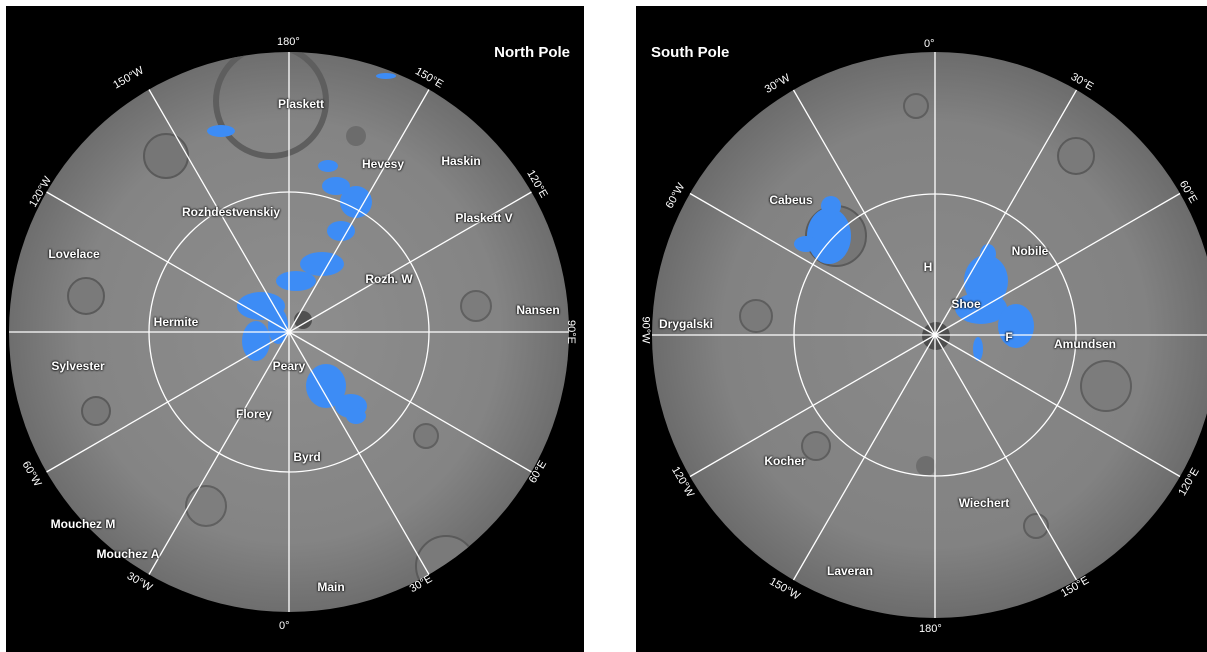 The width and height of the screenshot is (1207, 652). What do you see at coordinates (284, 626) in the screenshot?
I see `north-lon-0: 0°` at bounding box center [284, 626].